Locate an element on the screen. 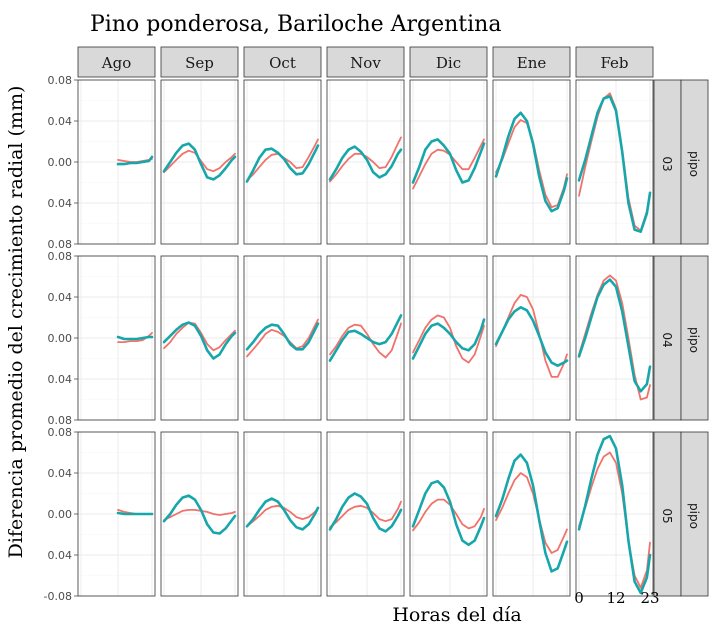 Image resolution: width=709 pixels, height=630 pixels. row-strip-label: 04 is located at coordinates (667, 339).